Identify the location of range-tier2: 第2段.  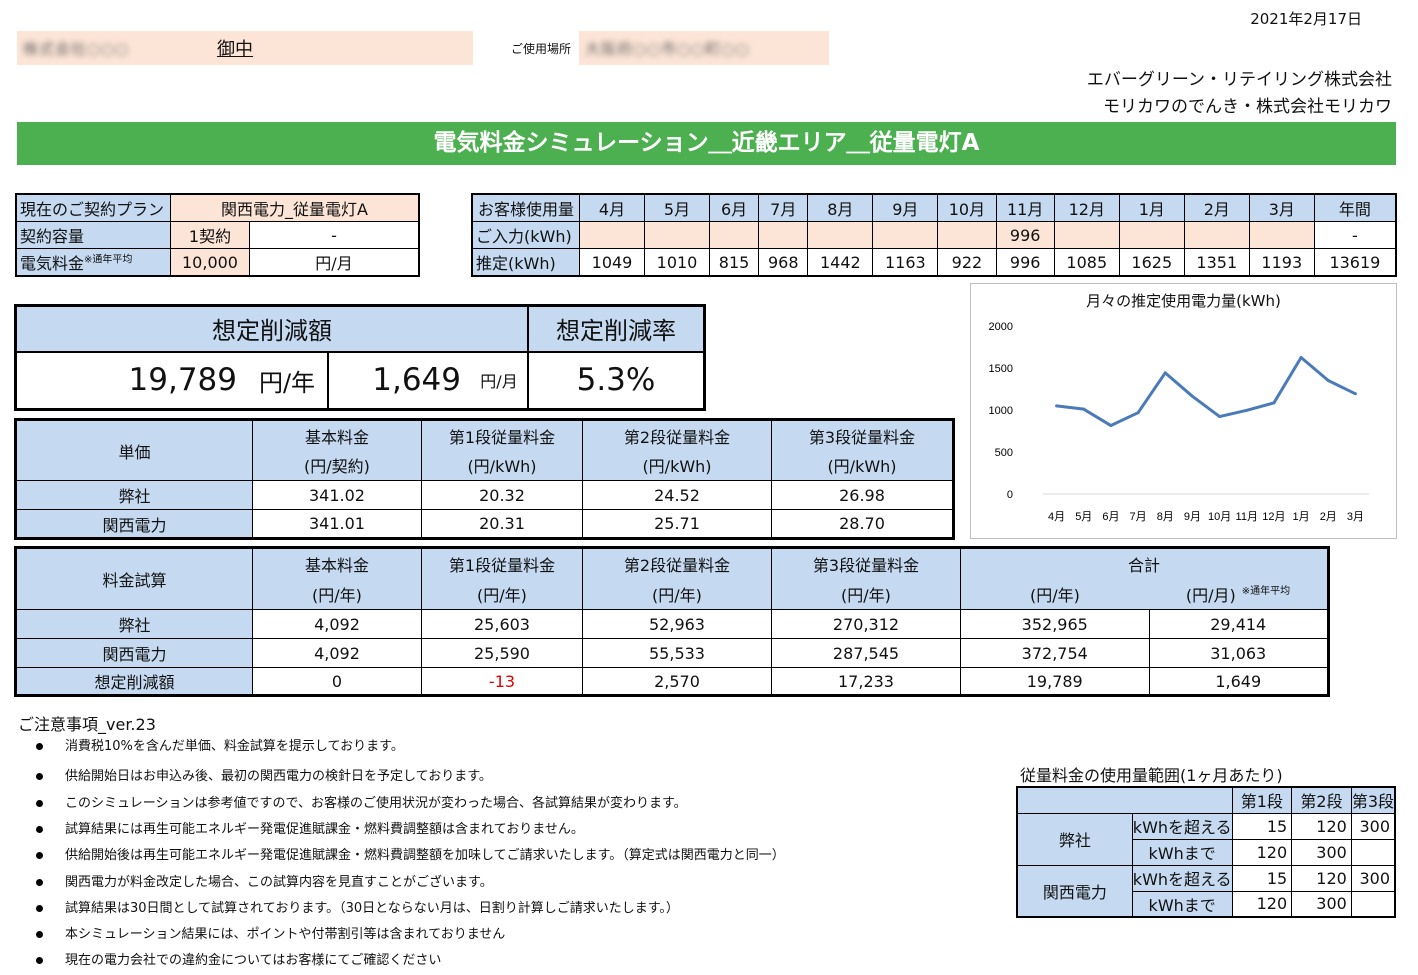
(1321, 800).